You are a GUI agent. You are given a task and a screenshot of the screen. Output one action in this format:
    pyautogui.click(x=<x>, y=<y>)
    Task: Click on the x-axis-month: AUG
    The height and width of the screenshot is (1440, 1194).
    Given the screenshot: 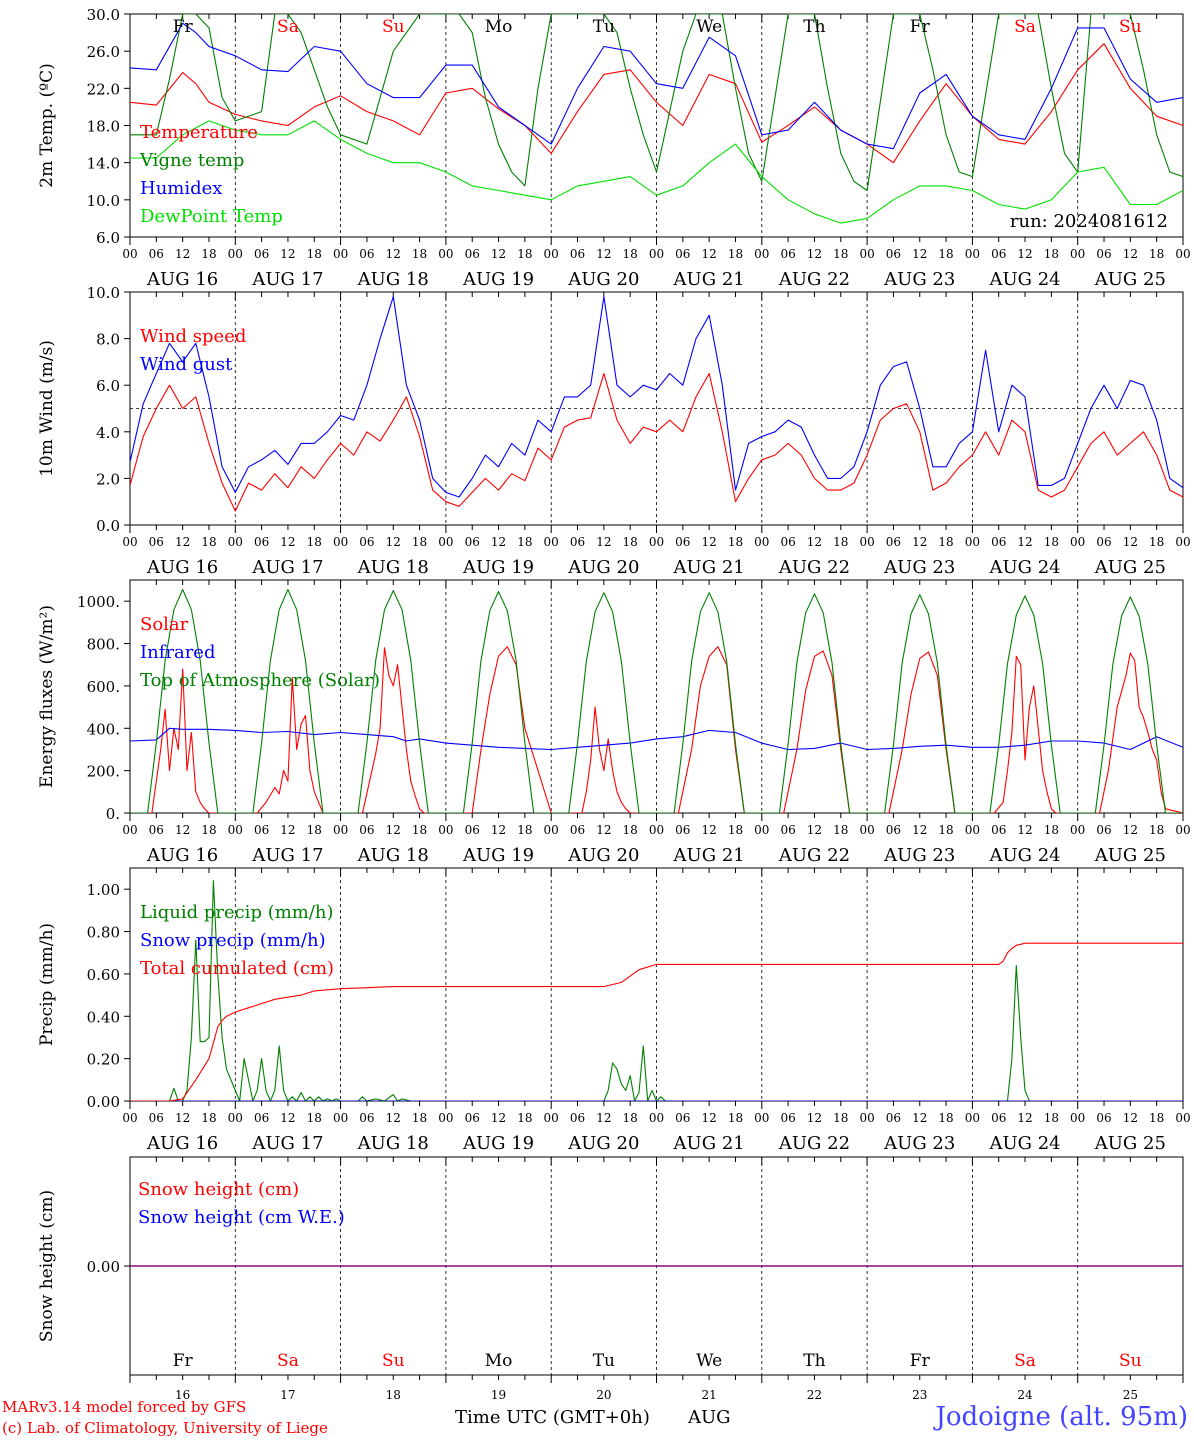 What is the action you would take?
    pyautogui.click(x=709, y=1417)
    